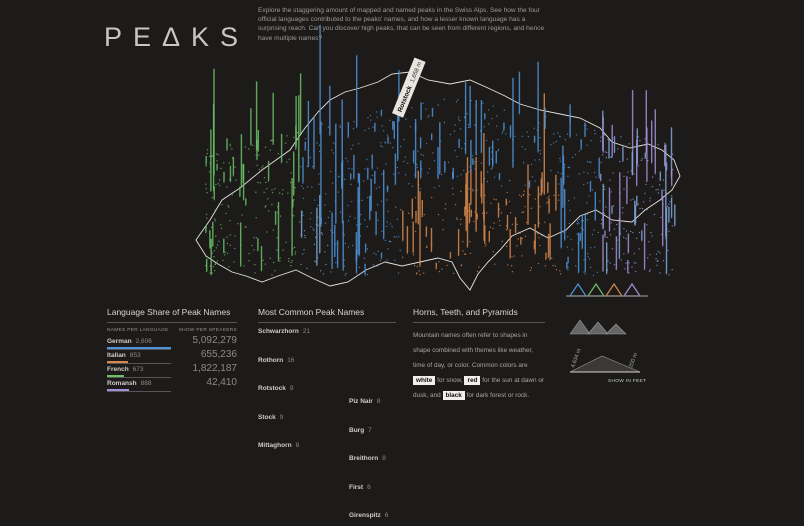 This screenshot has height=526, width=804. I want to click on peak-name: Stock, so click(267, 417).